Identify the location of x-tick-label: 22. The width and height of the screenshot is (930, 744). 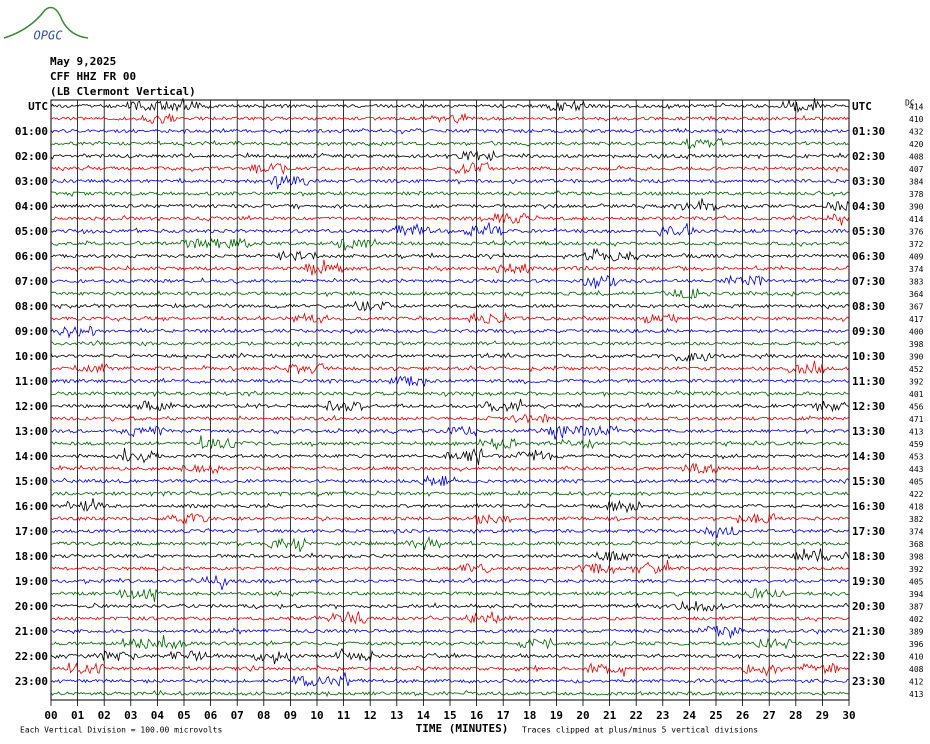
(636, 715).